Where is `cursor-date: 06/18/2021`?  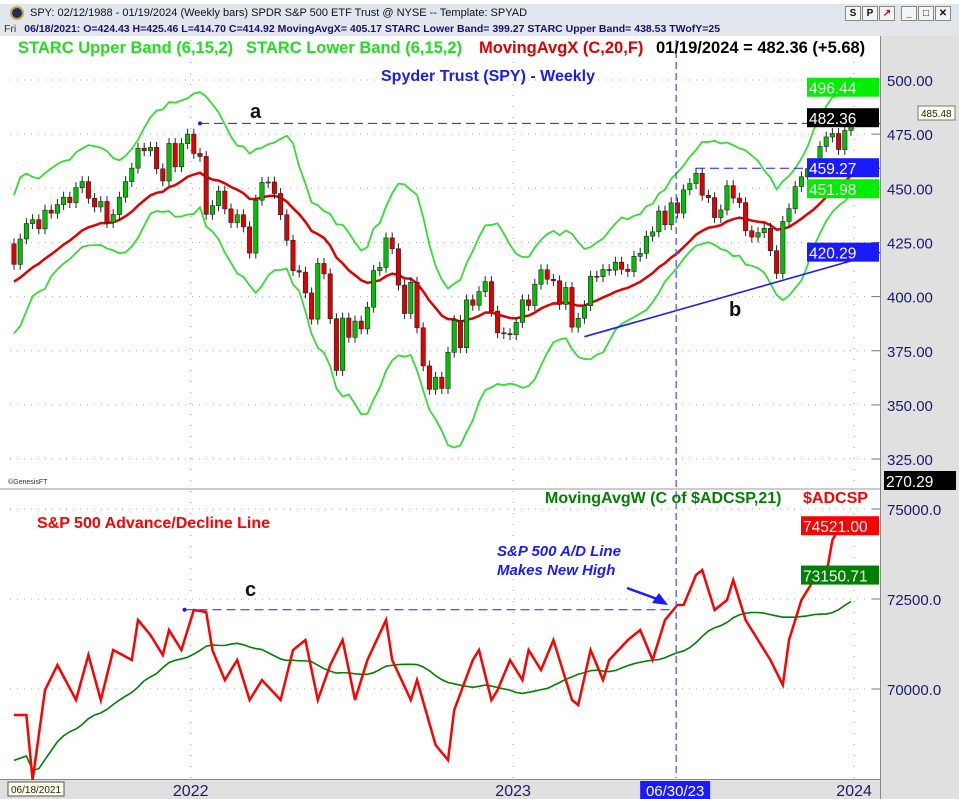
cursor-date: 06/18/2021 is located at coordinates (36, 790).